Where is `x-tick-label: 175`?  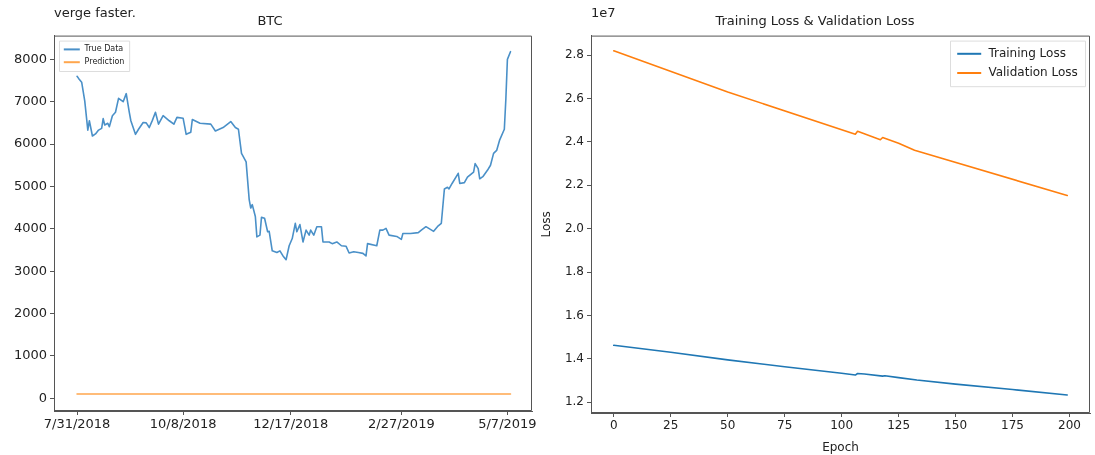
x-tick-label: 175 is located at coordinates (1012, 425).